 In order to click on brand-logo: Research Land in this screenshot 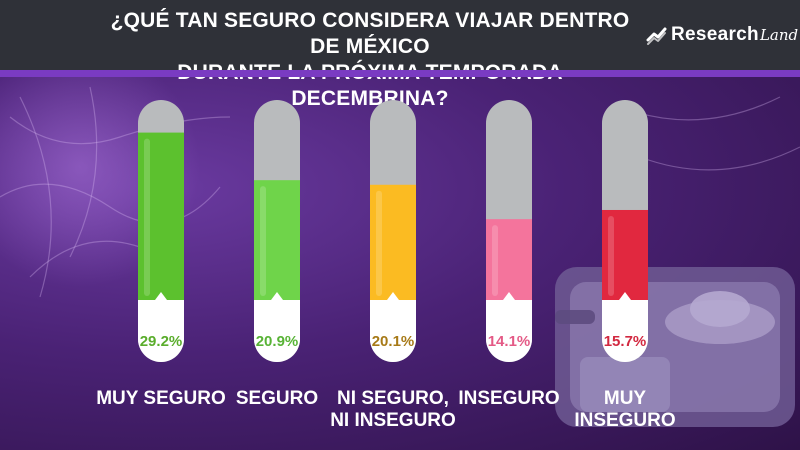, I will do `click(722, 35)`.